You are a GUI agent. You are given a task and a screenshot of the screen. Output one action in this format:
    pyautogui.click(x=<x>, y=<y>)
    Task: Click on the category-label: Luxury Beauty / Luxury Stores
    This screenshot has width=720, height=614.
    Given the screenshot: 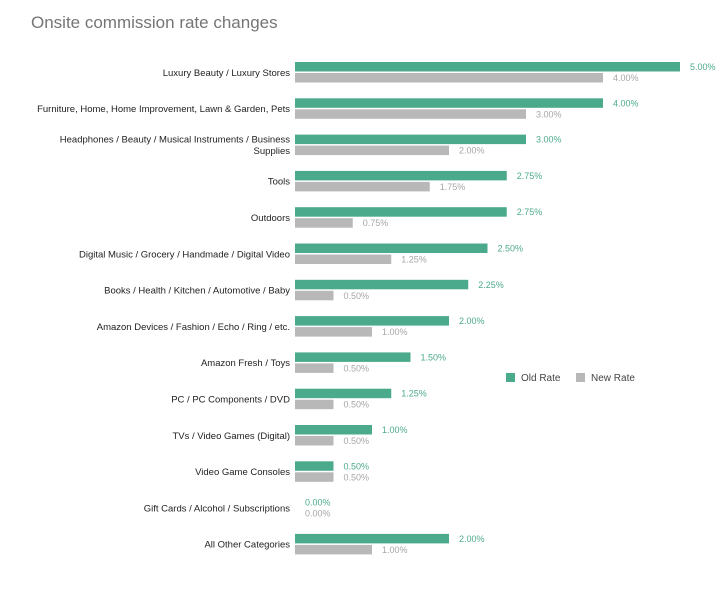 What is the action you would take?
    pyautogui.click(x=227, y=73)
    